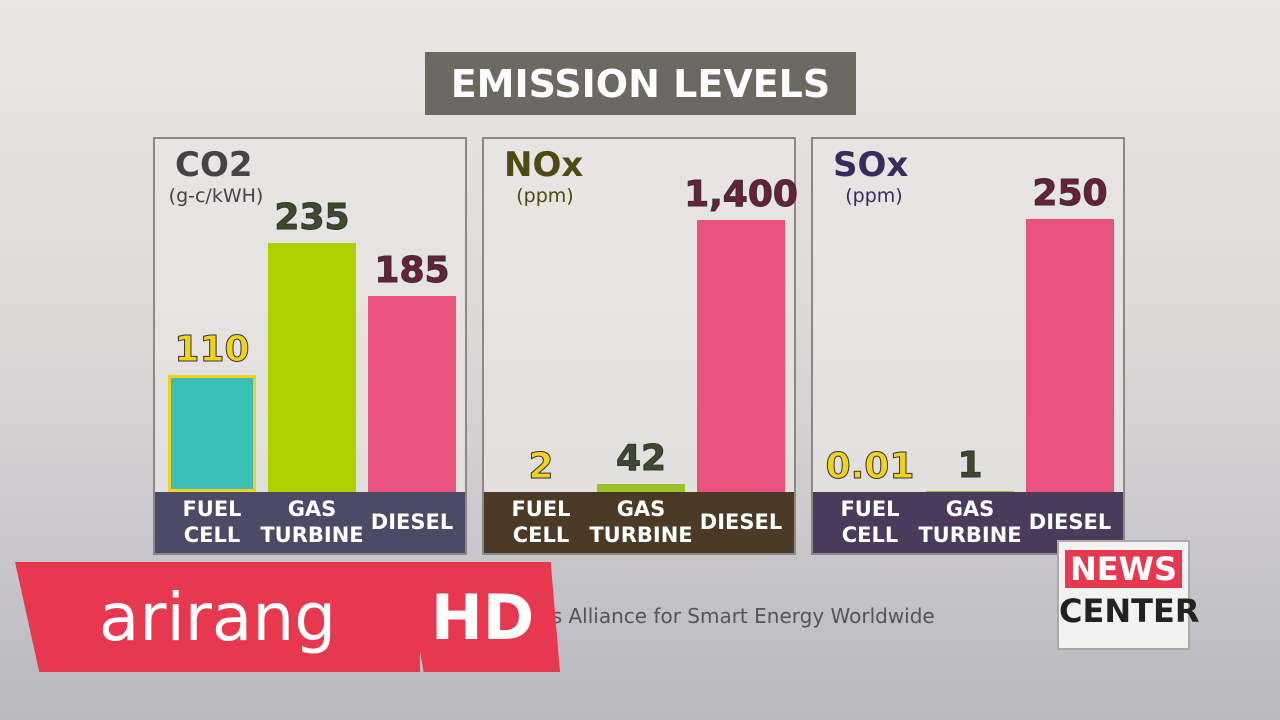 The width and height of the screenshot is (1280, 720). I want to click on chart-unit: (g-c/kWH), so click(216, 196).